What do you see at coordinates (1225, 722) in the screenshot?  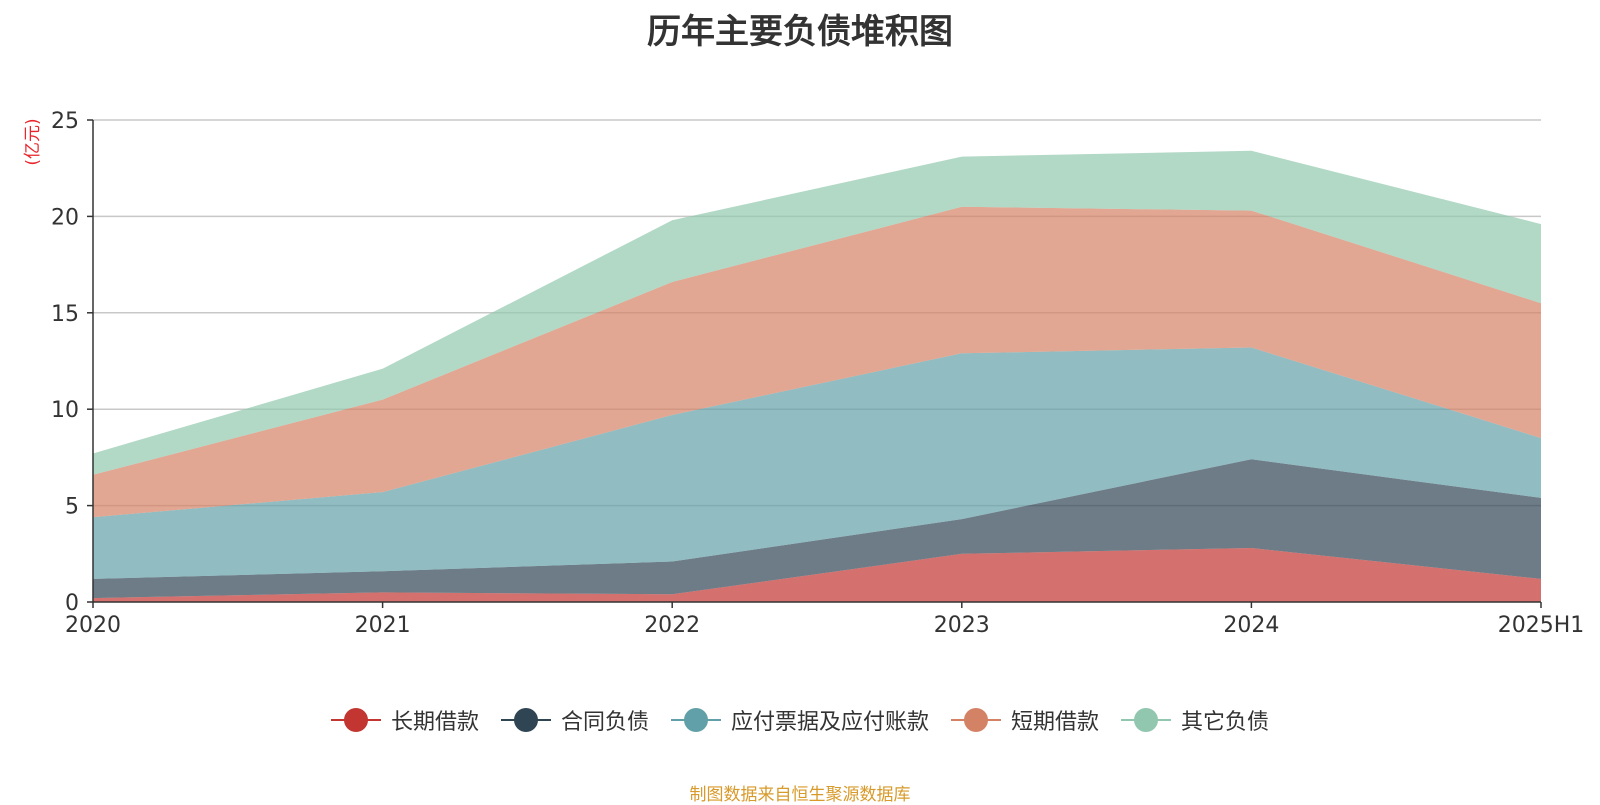 I see `legend-label: 其它负债` at bounding box center [1225, 722].